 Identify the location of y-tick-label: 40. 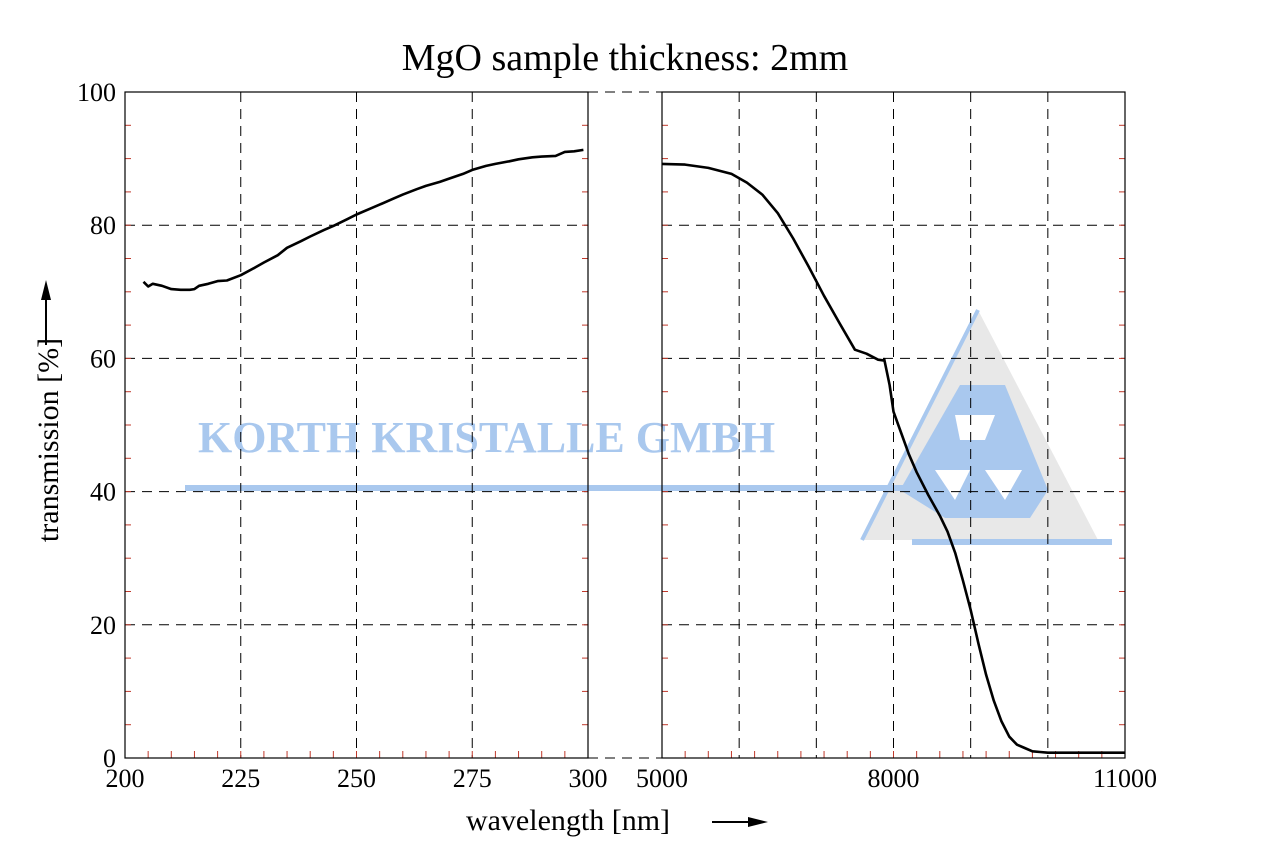
(103, 492).